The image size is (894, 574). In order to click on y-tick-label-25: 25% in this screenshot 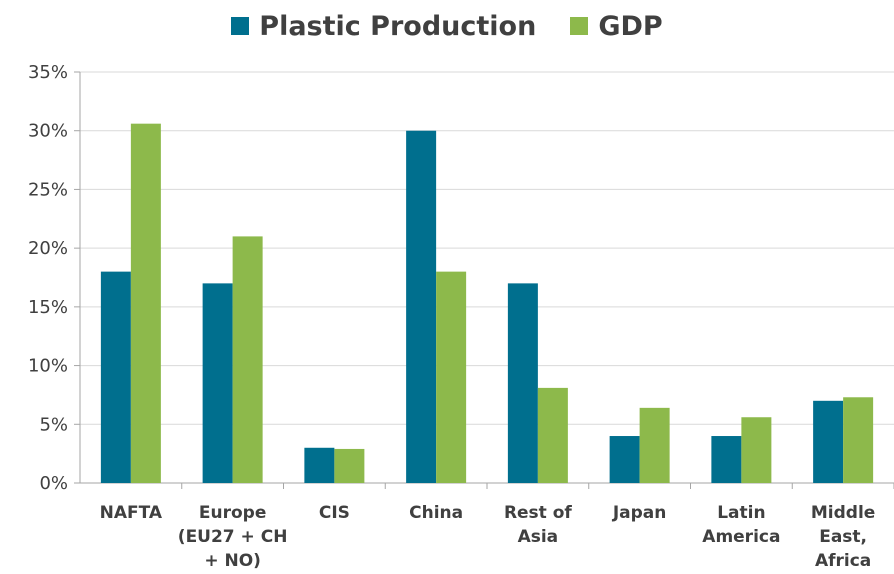, I will do `click(48, 189)`.